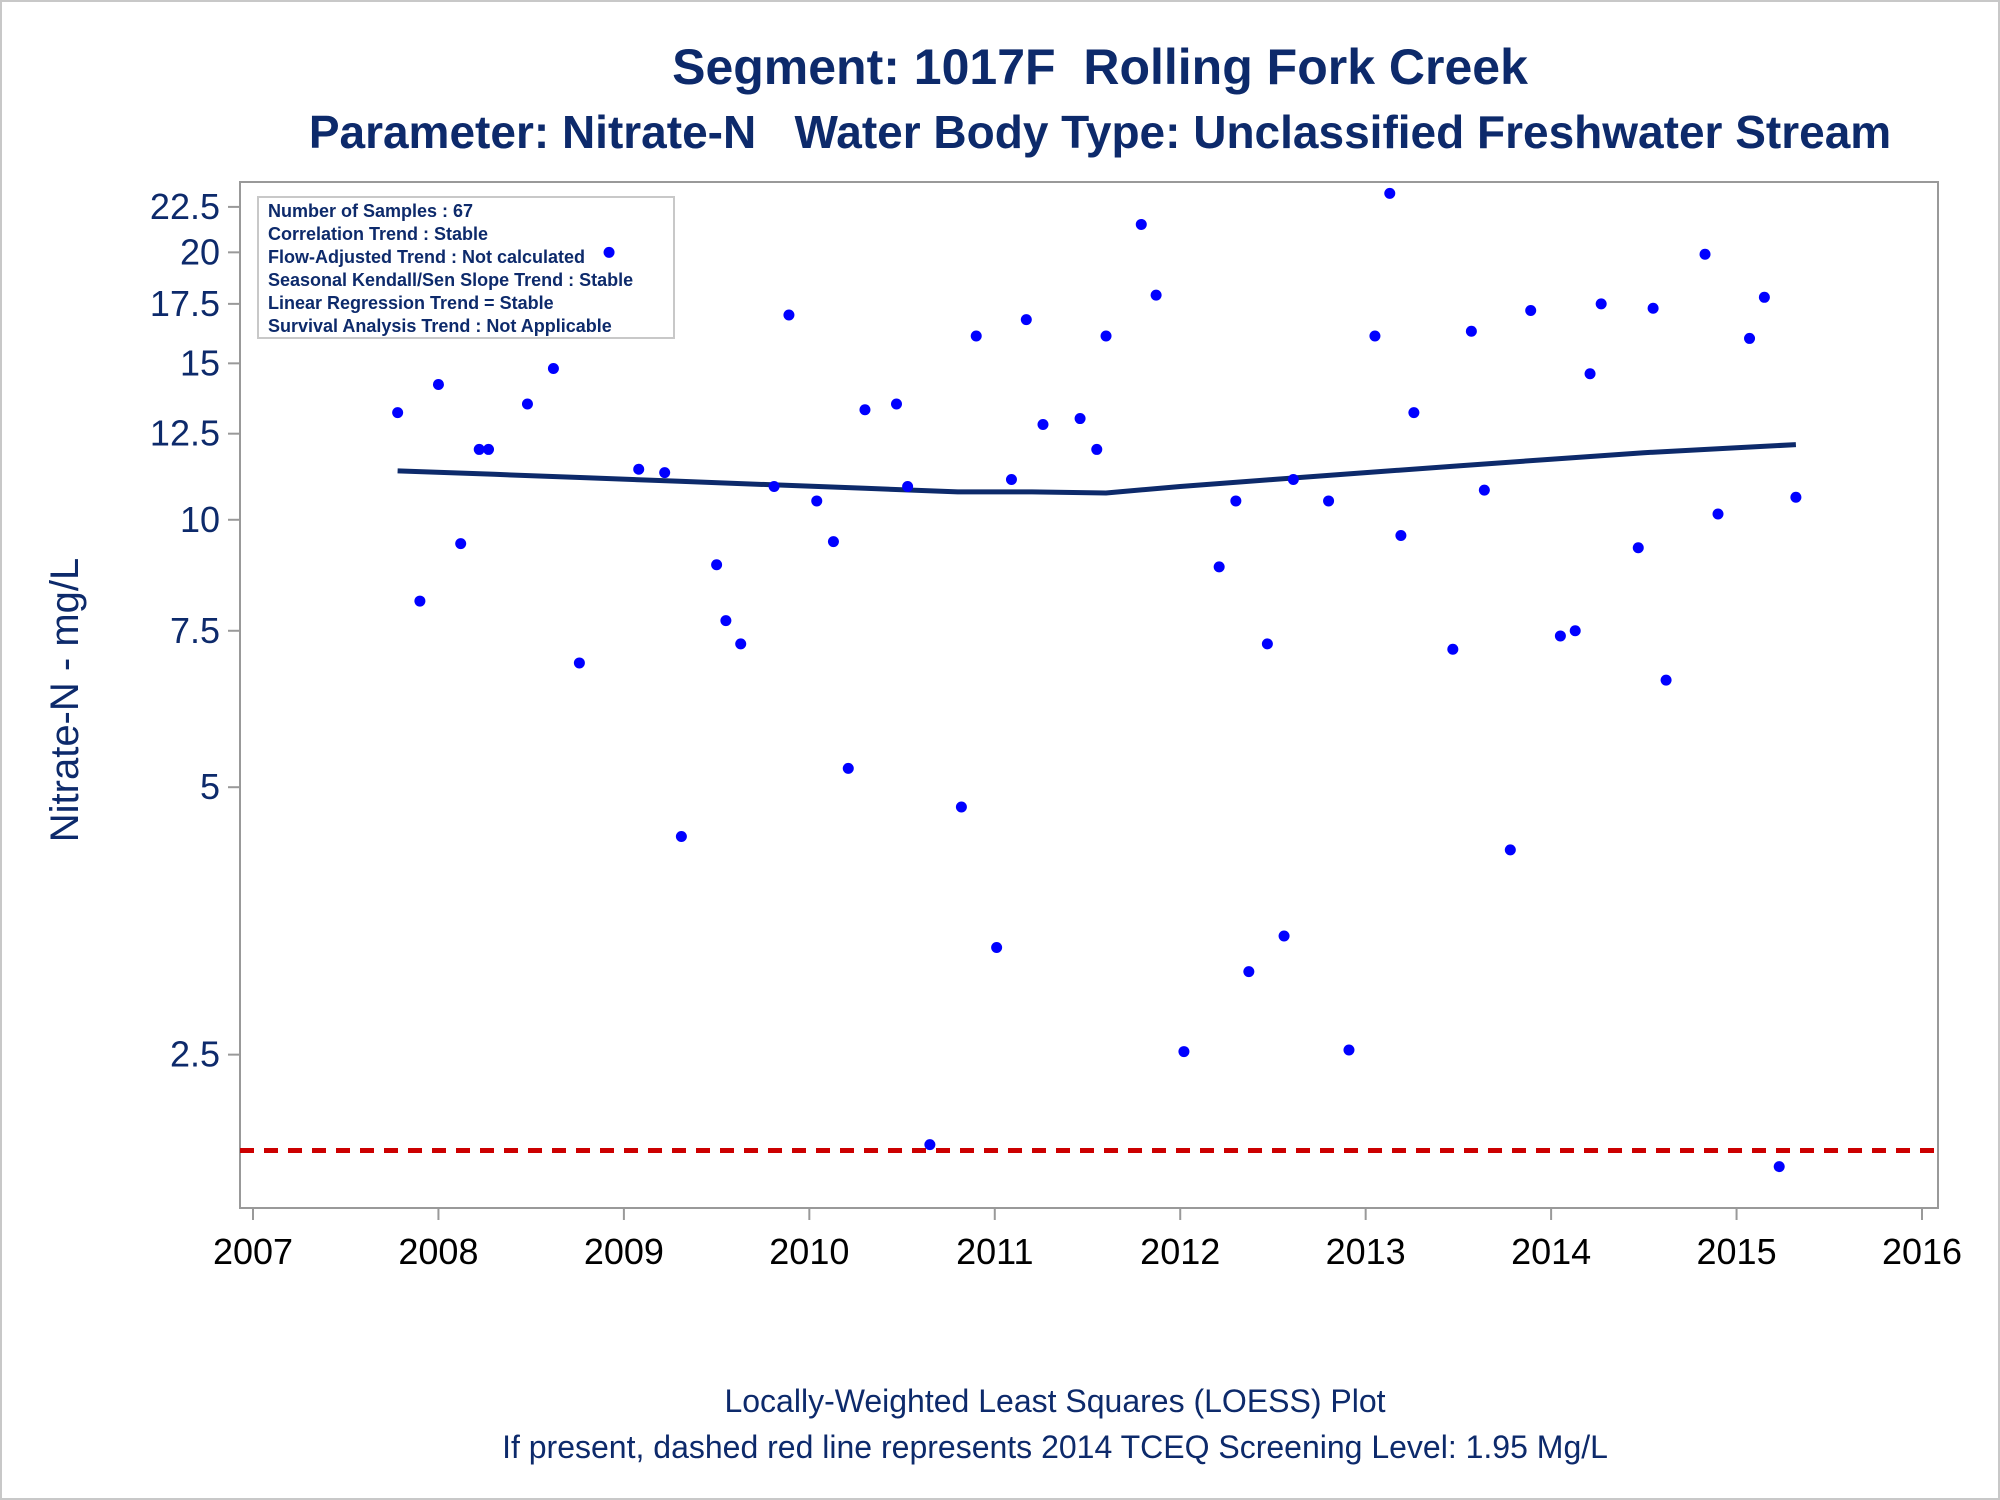  Describe the element at coordinates (195, 1054) in the screenshot. I see `y-tick-label: 2.5` at that location.